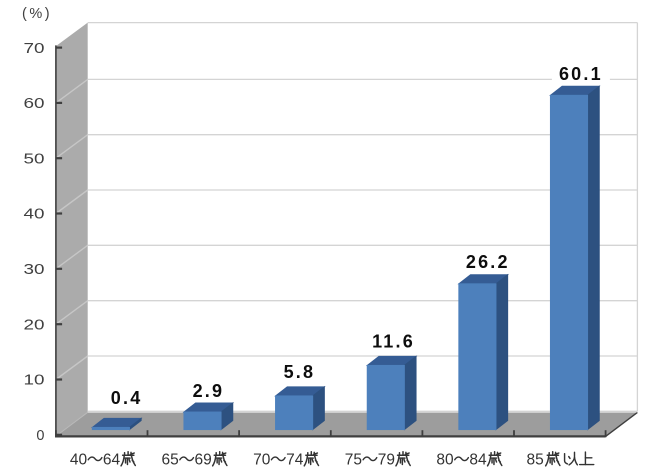  What do you see at coordinates (581, 74) in the screenshot?
I see `svg-text: 60.1` at bounding box center [581, 74].